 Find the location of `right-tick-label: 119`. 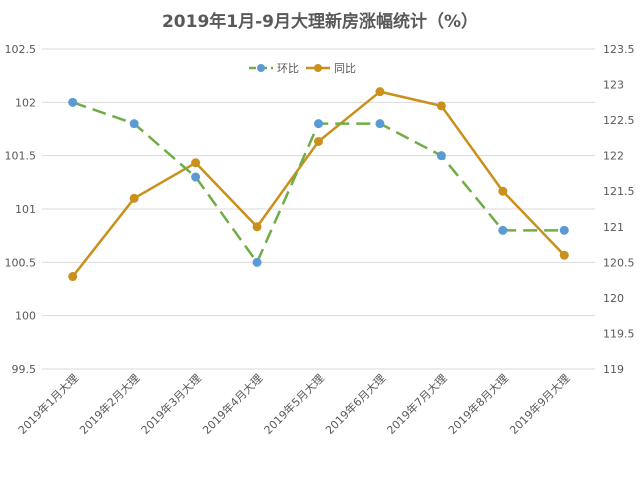

right-tick-label: 119 is located at coordinates (613, 369).